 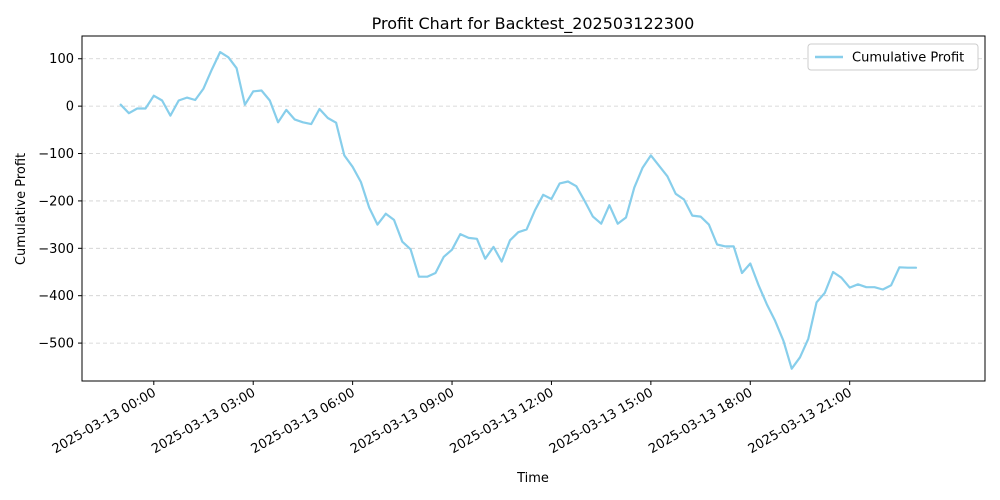 What do you see at coordinates (532, 478) in the screenshot?
I see `x-axis-title: Time` at bounding box center [532, 478].